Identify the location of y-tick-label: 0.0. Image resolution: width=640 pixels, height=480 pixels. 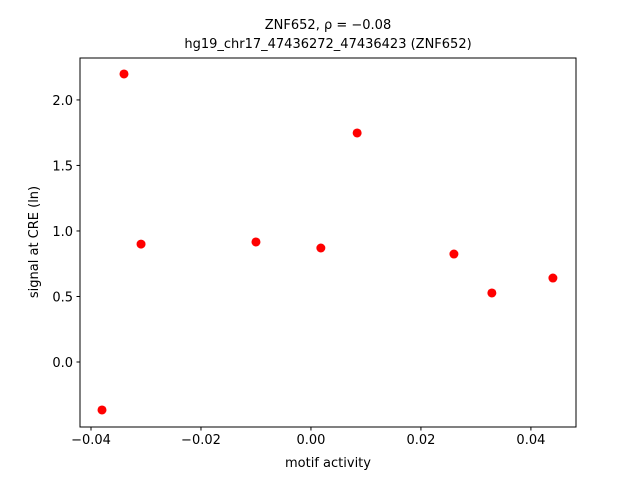
(62, 363).